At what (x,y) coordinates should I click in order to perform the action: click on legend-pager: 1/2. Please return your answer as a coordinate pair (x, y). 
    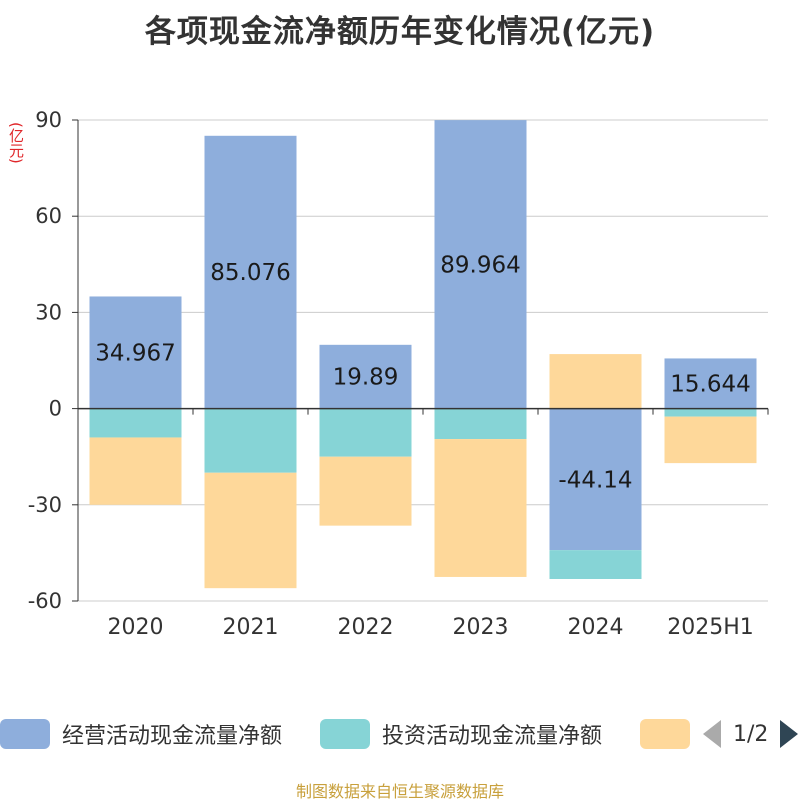
    Looking at the image, I should click on (751, 734).